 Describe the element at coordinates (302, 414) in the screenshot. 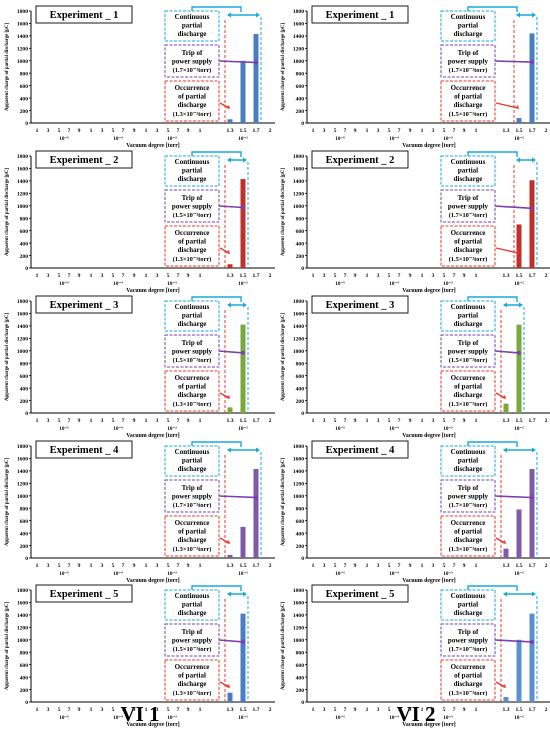

I see `y-tick-label: 0` at that location.